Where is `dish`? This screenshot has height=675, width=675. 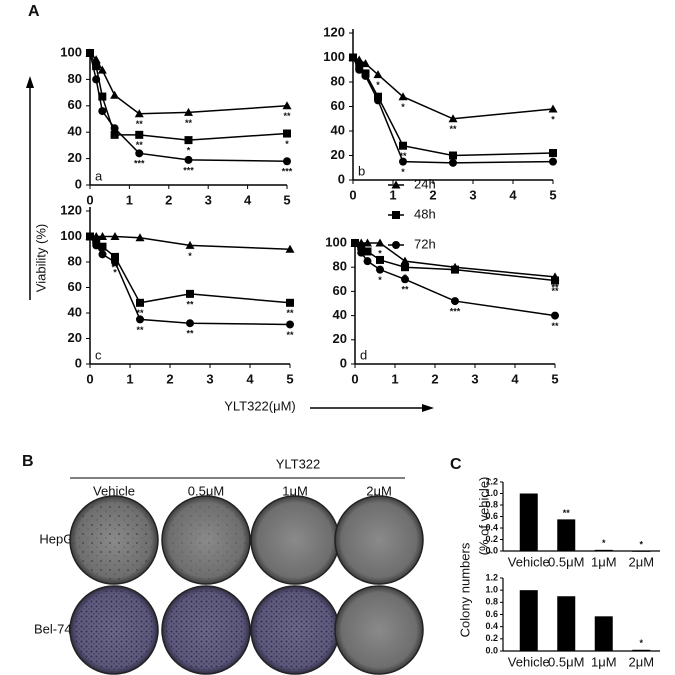
dish is located at coordinates (295, 540).